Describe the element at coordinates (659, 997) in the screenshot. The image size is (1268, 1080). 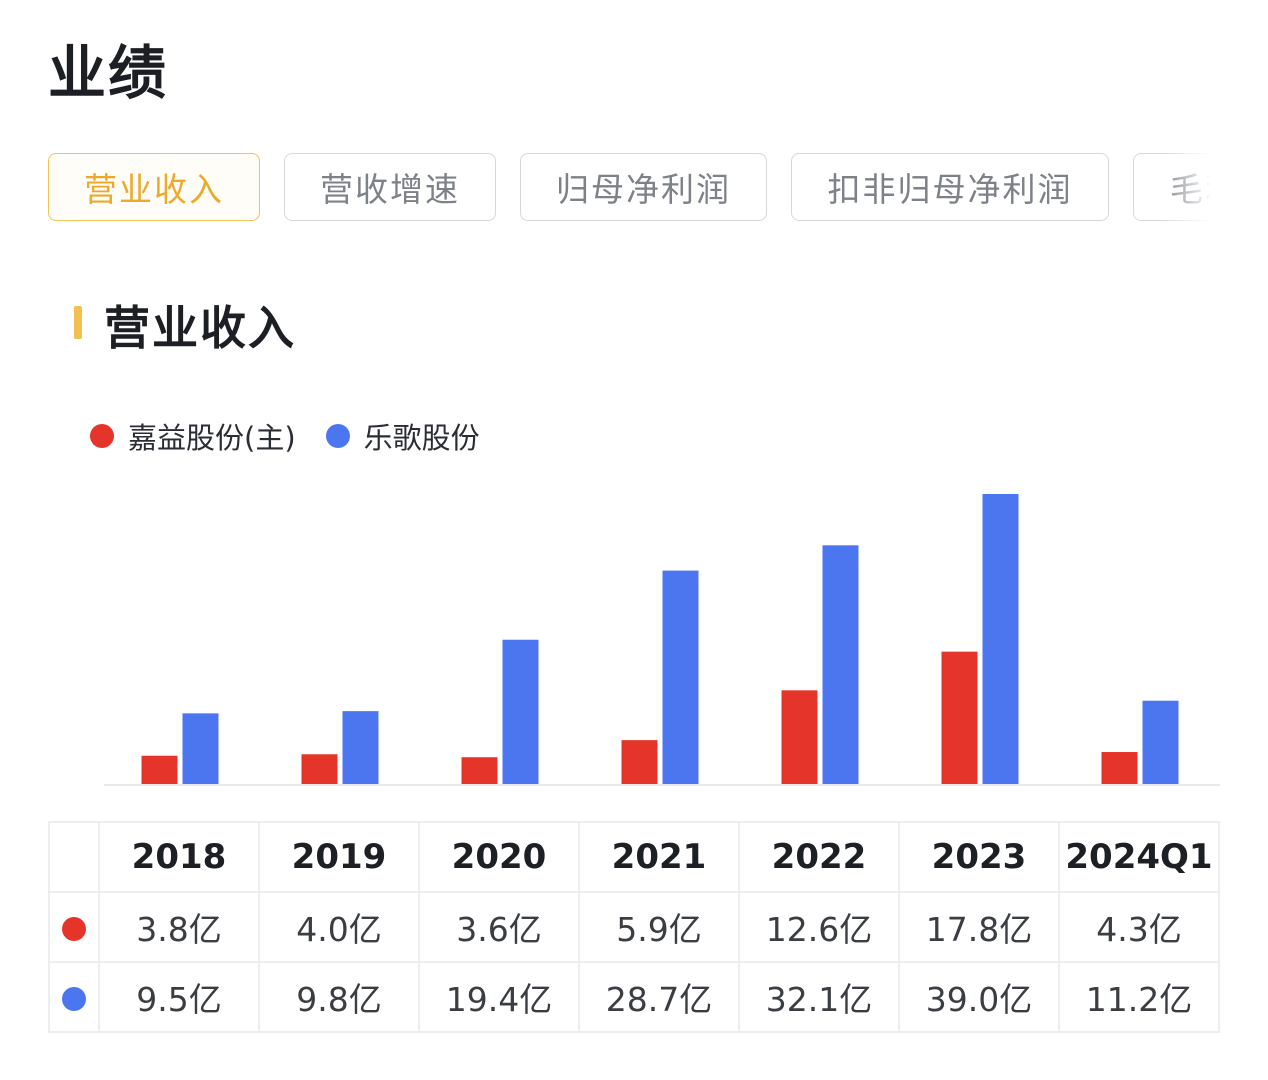
I see `value-cell: 28.7亿` at that location.